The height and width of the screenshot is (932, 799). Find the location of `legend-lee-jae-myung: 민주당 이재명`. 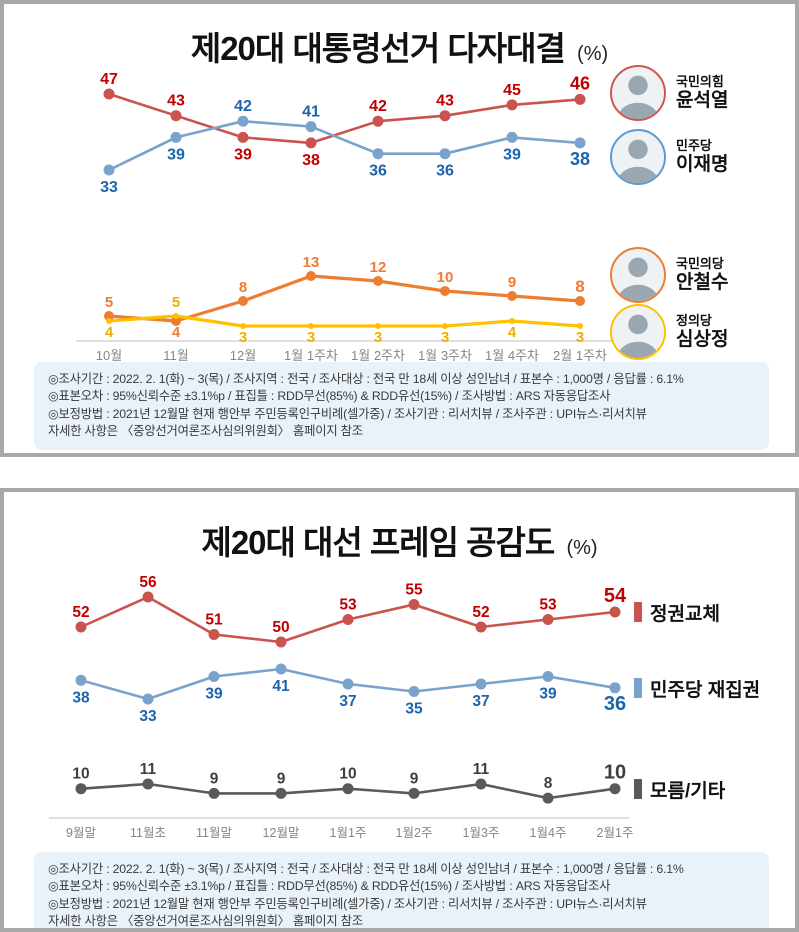

legend-lee-jae-myung: 민주당 이재명 is located at coordinates (669, 157).